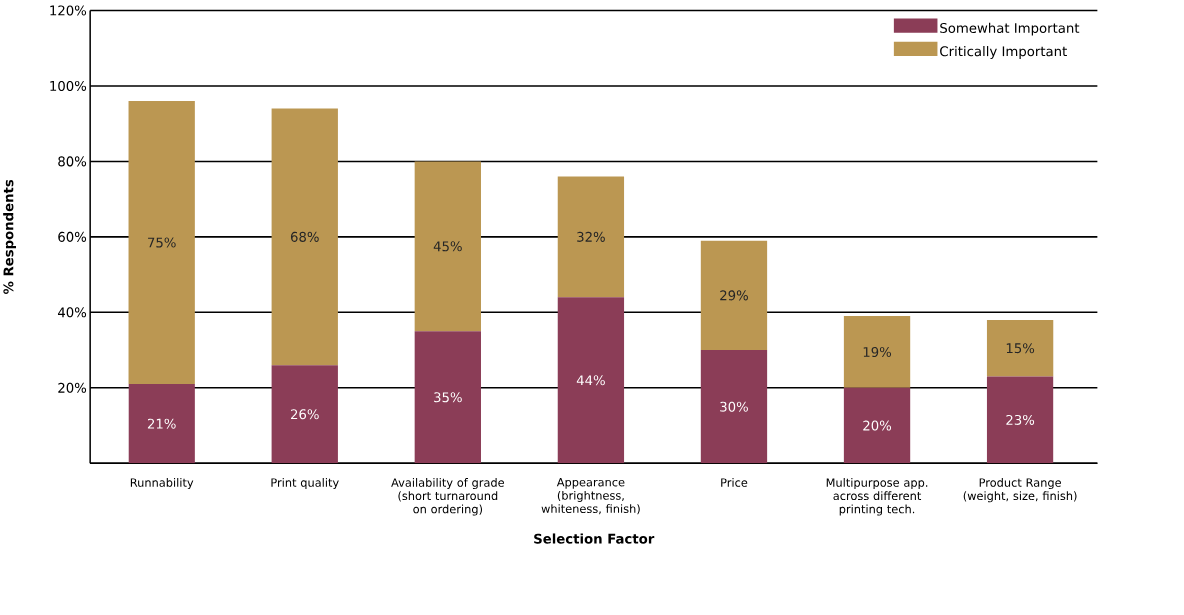  Describe the element at coordinates (590, 496) in the screenshot. I see `x-tick-label: Appearance (brightness, whiteness, finish)` at that location.